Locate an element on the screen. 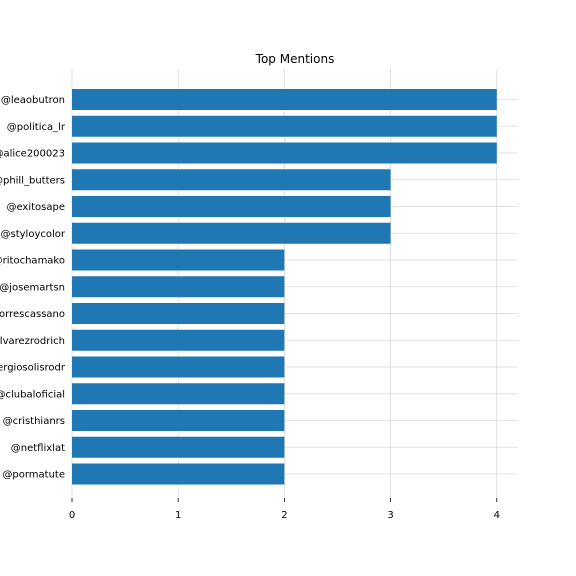 This screenshot has width=576, height=576. x-tick-label: 0 is located at coordinates (72, 515).